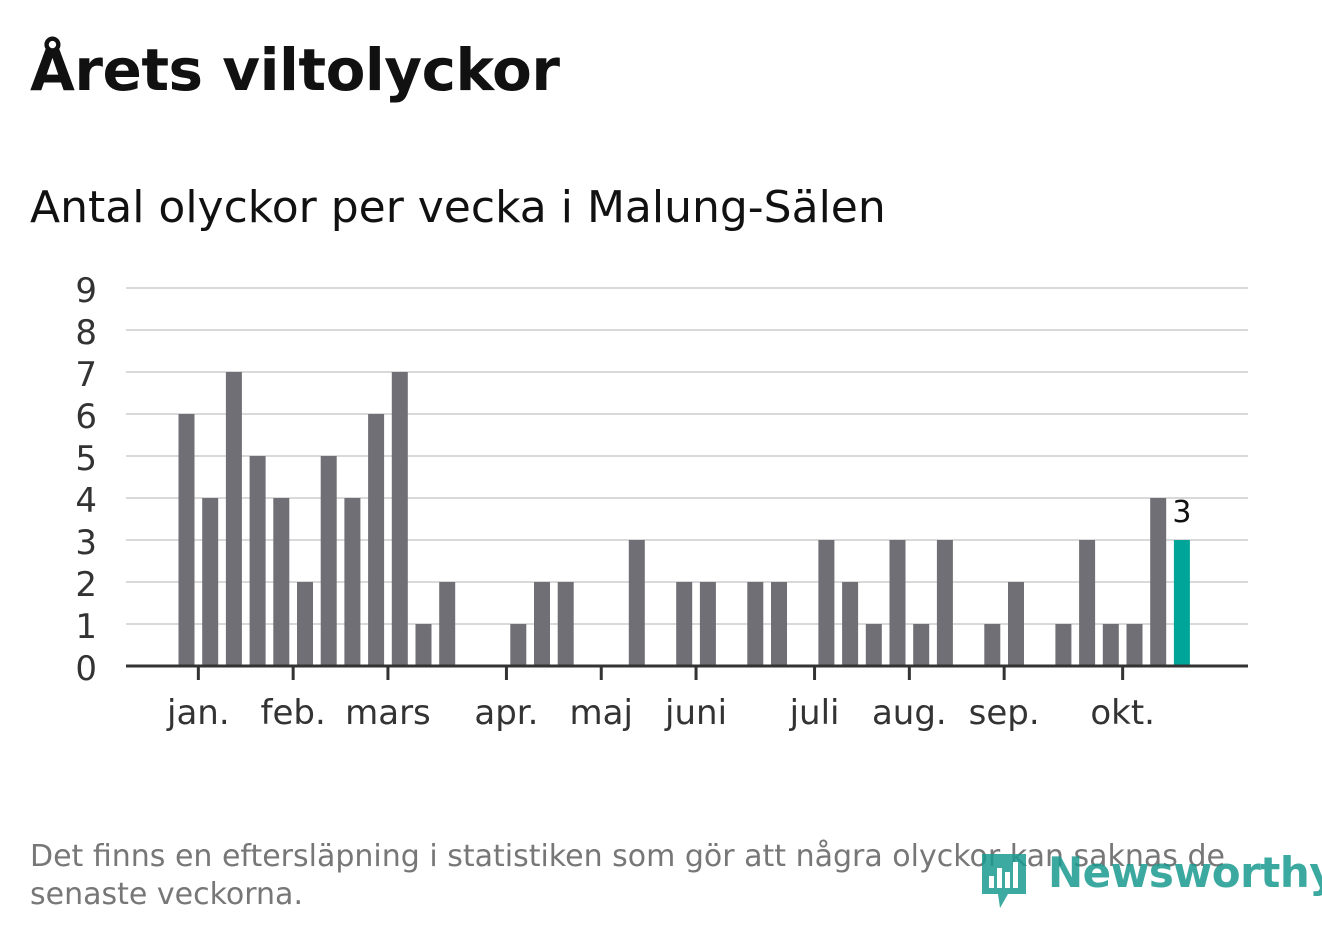 Image resolution: width=1322 pixels, height=939 pixels. What do you see at coordinates (506, 713) in the screenshot?
I see `x-tick-label: apr.` at bounding box center [506, 713].